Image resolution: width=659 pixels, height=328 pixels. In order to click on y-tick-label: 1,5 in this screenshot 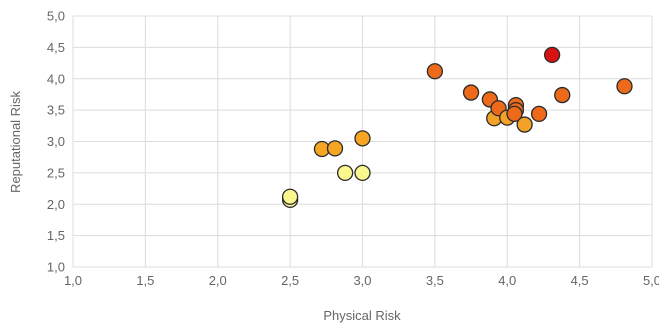, I will do `click(56, 235)`.